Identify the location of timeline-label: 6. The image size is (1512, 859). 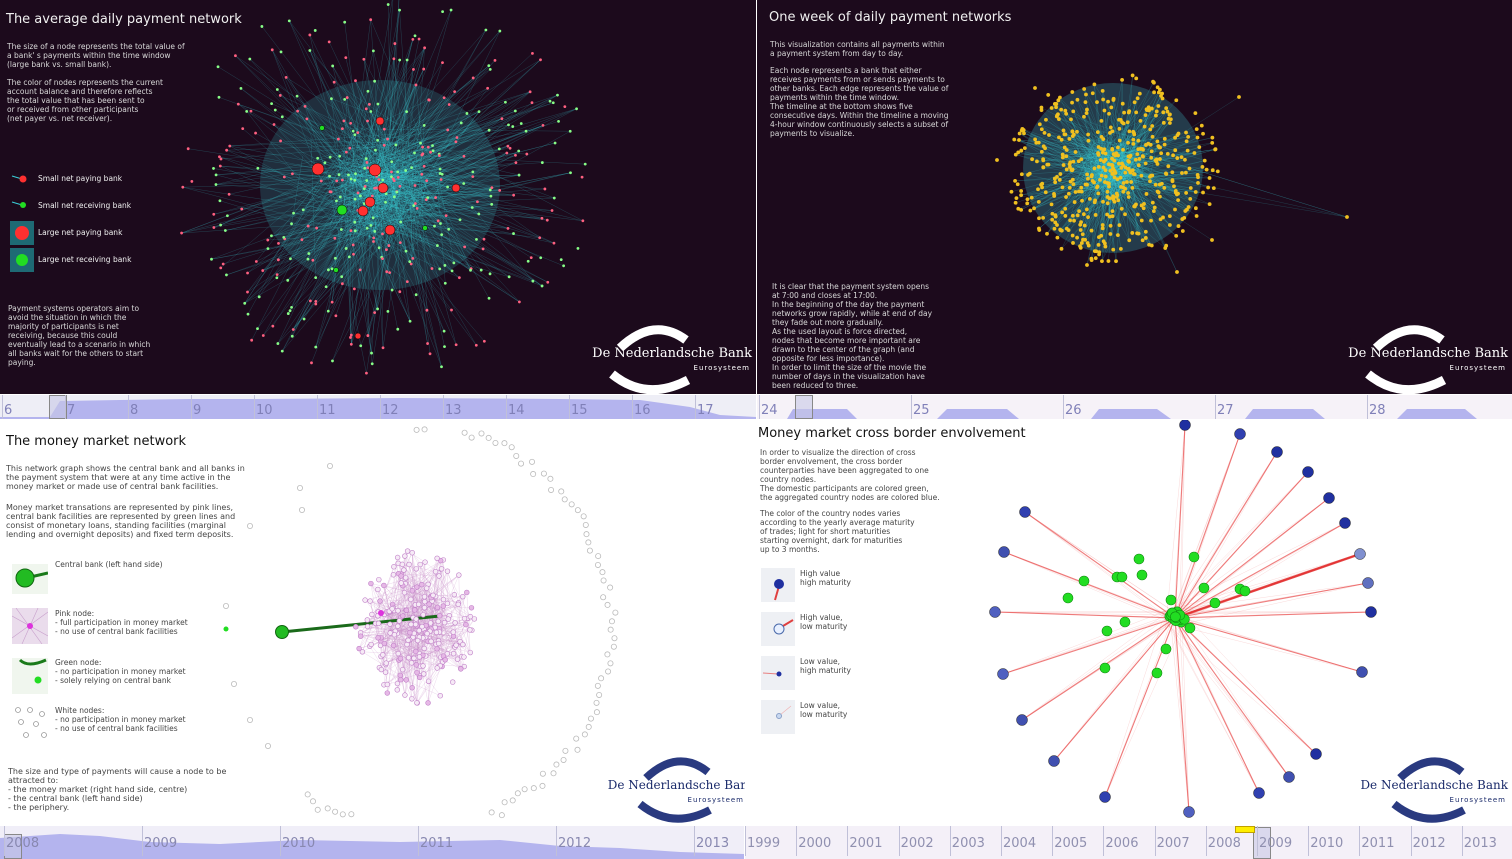
(8, 410).